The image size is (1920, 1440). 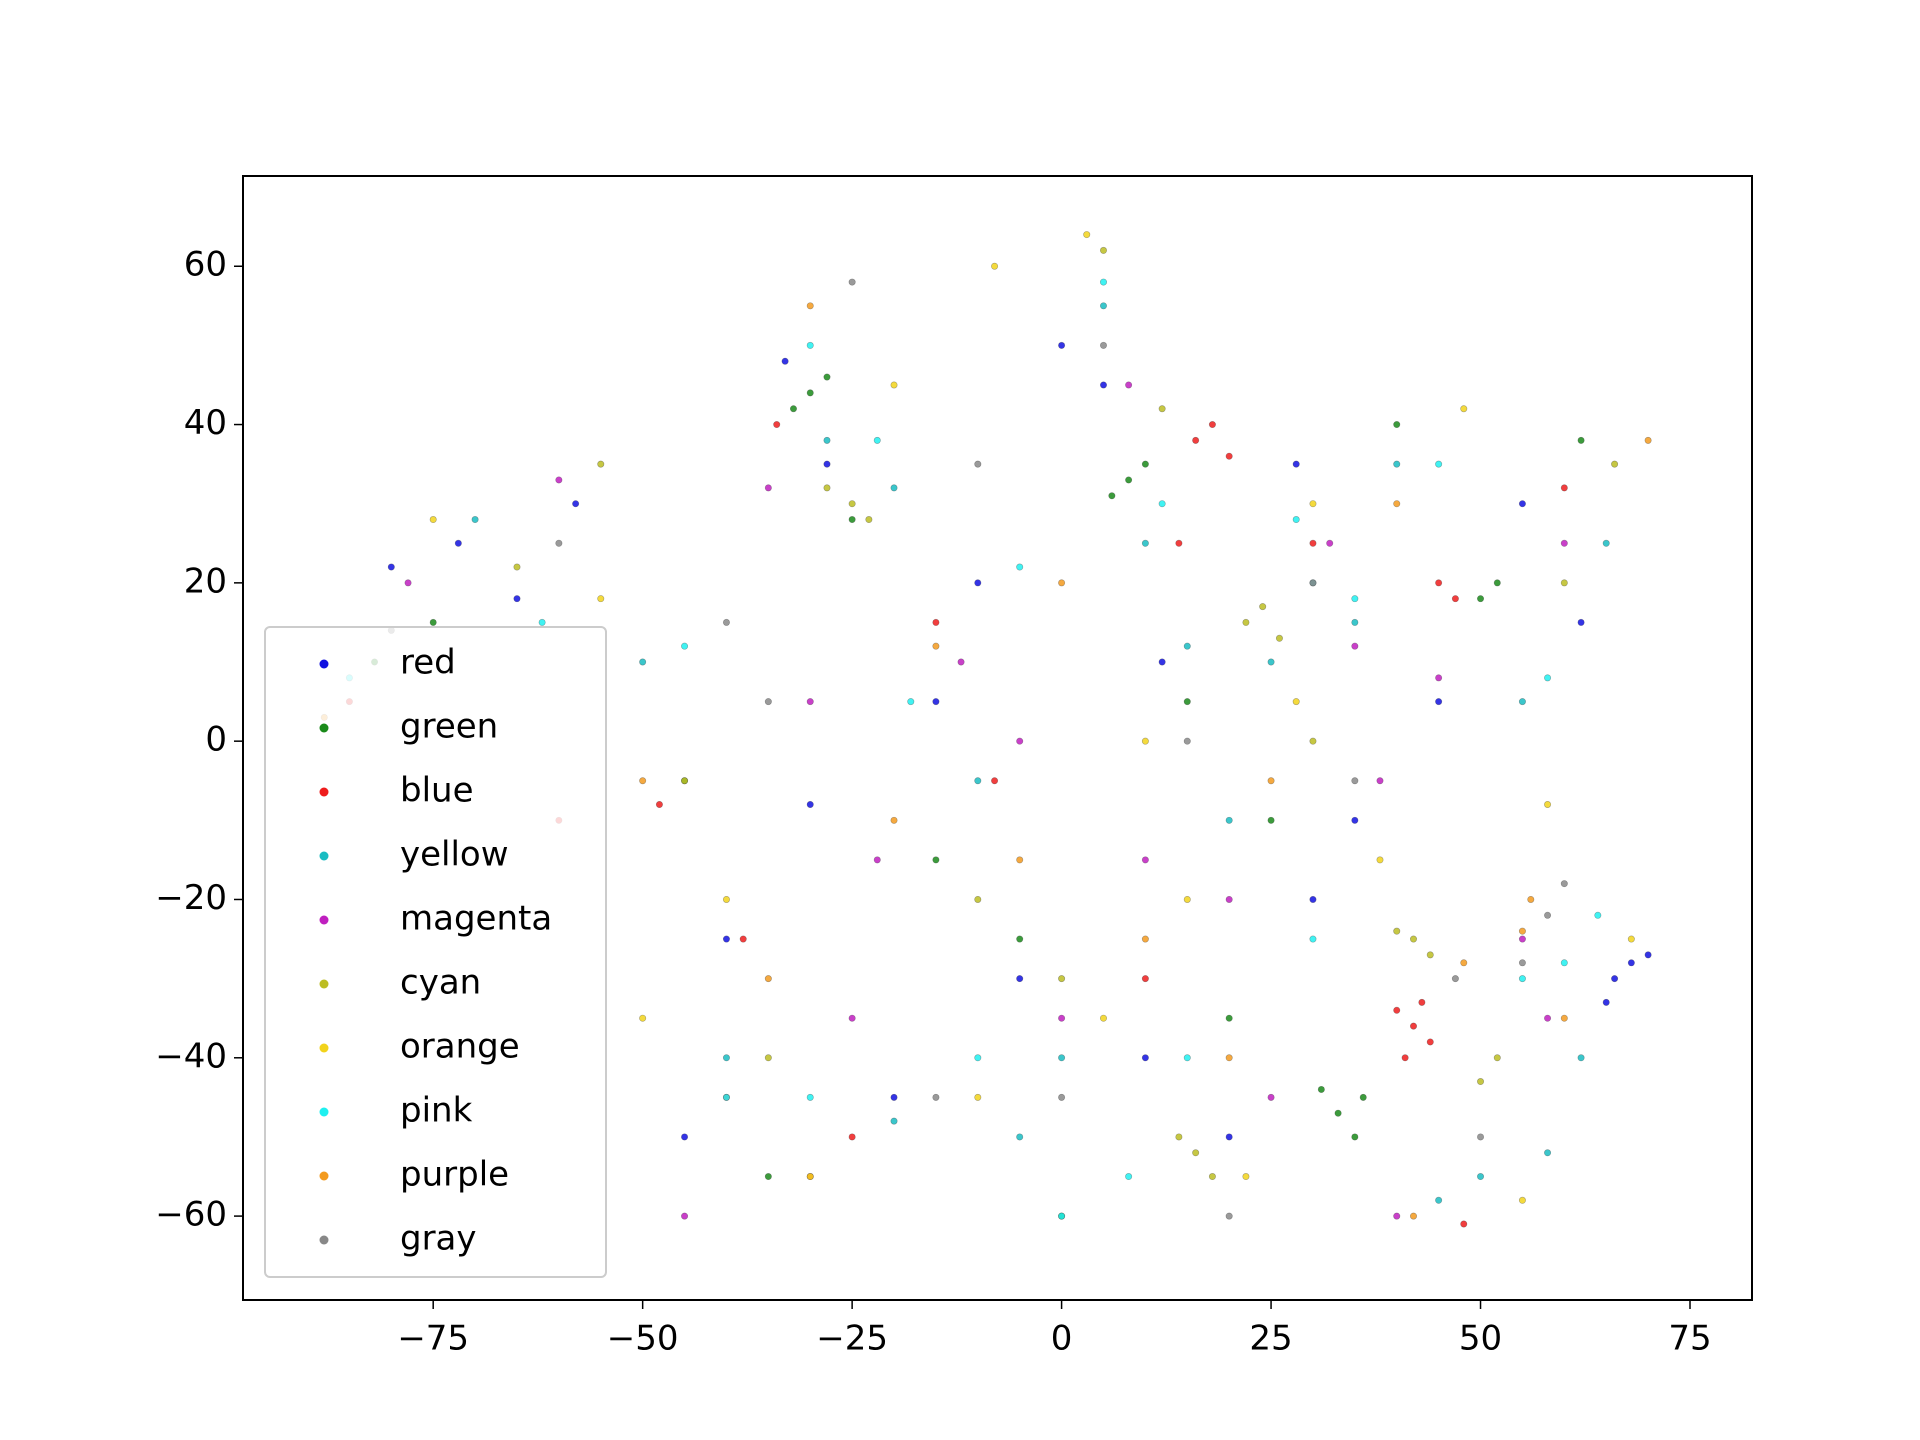 What do you see at coordinates (454, 855) in the screenshot?
I see `legend-label: yellow` at bounding box center [454, 855].